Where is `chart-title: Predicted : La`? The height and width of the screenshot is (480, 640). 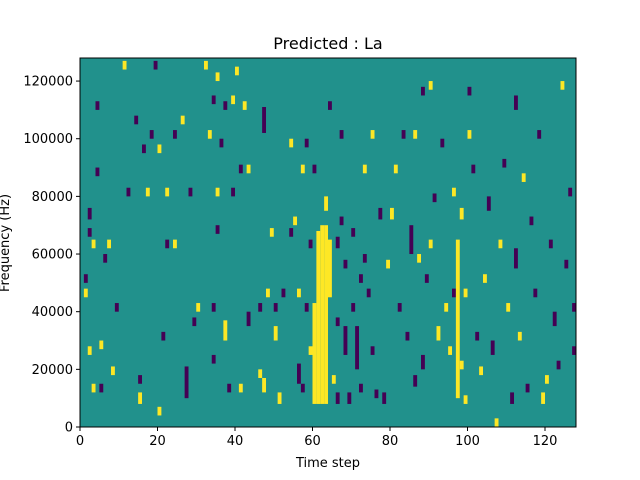
chart-title: Predicted : La is located at coordinates (327, 43).